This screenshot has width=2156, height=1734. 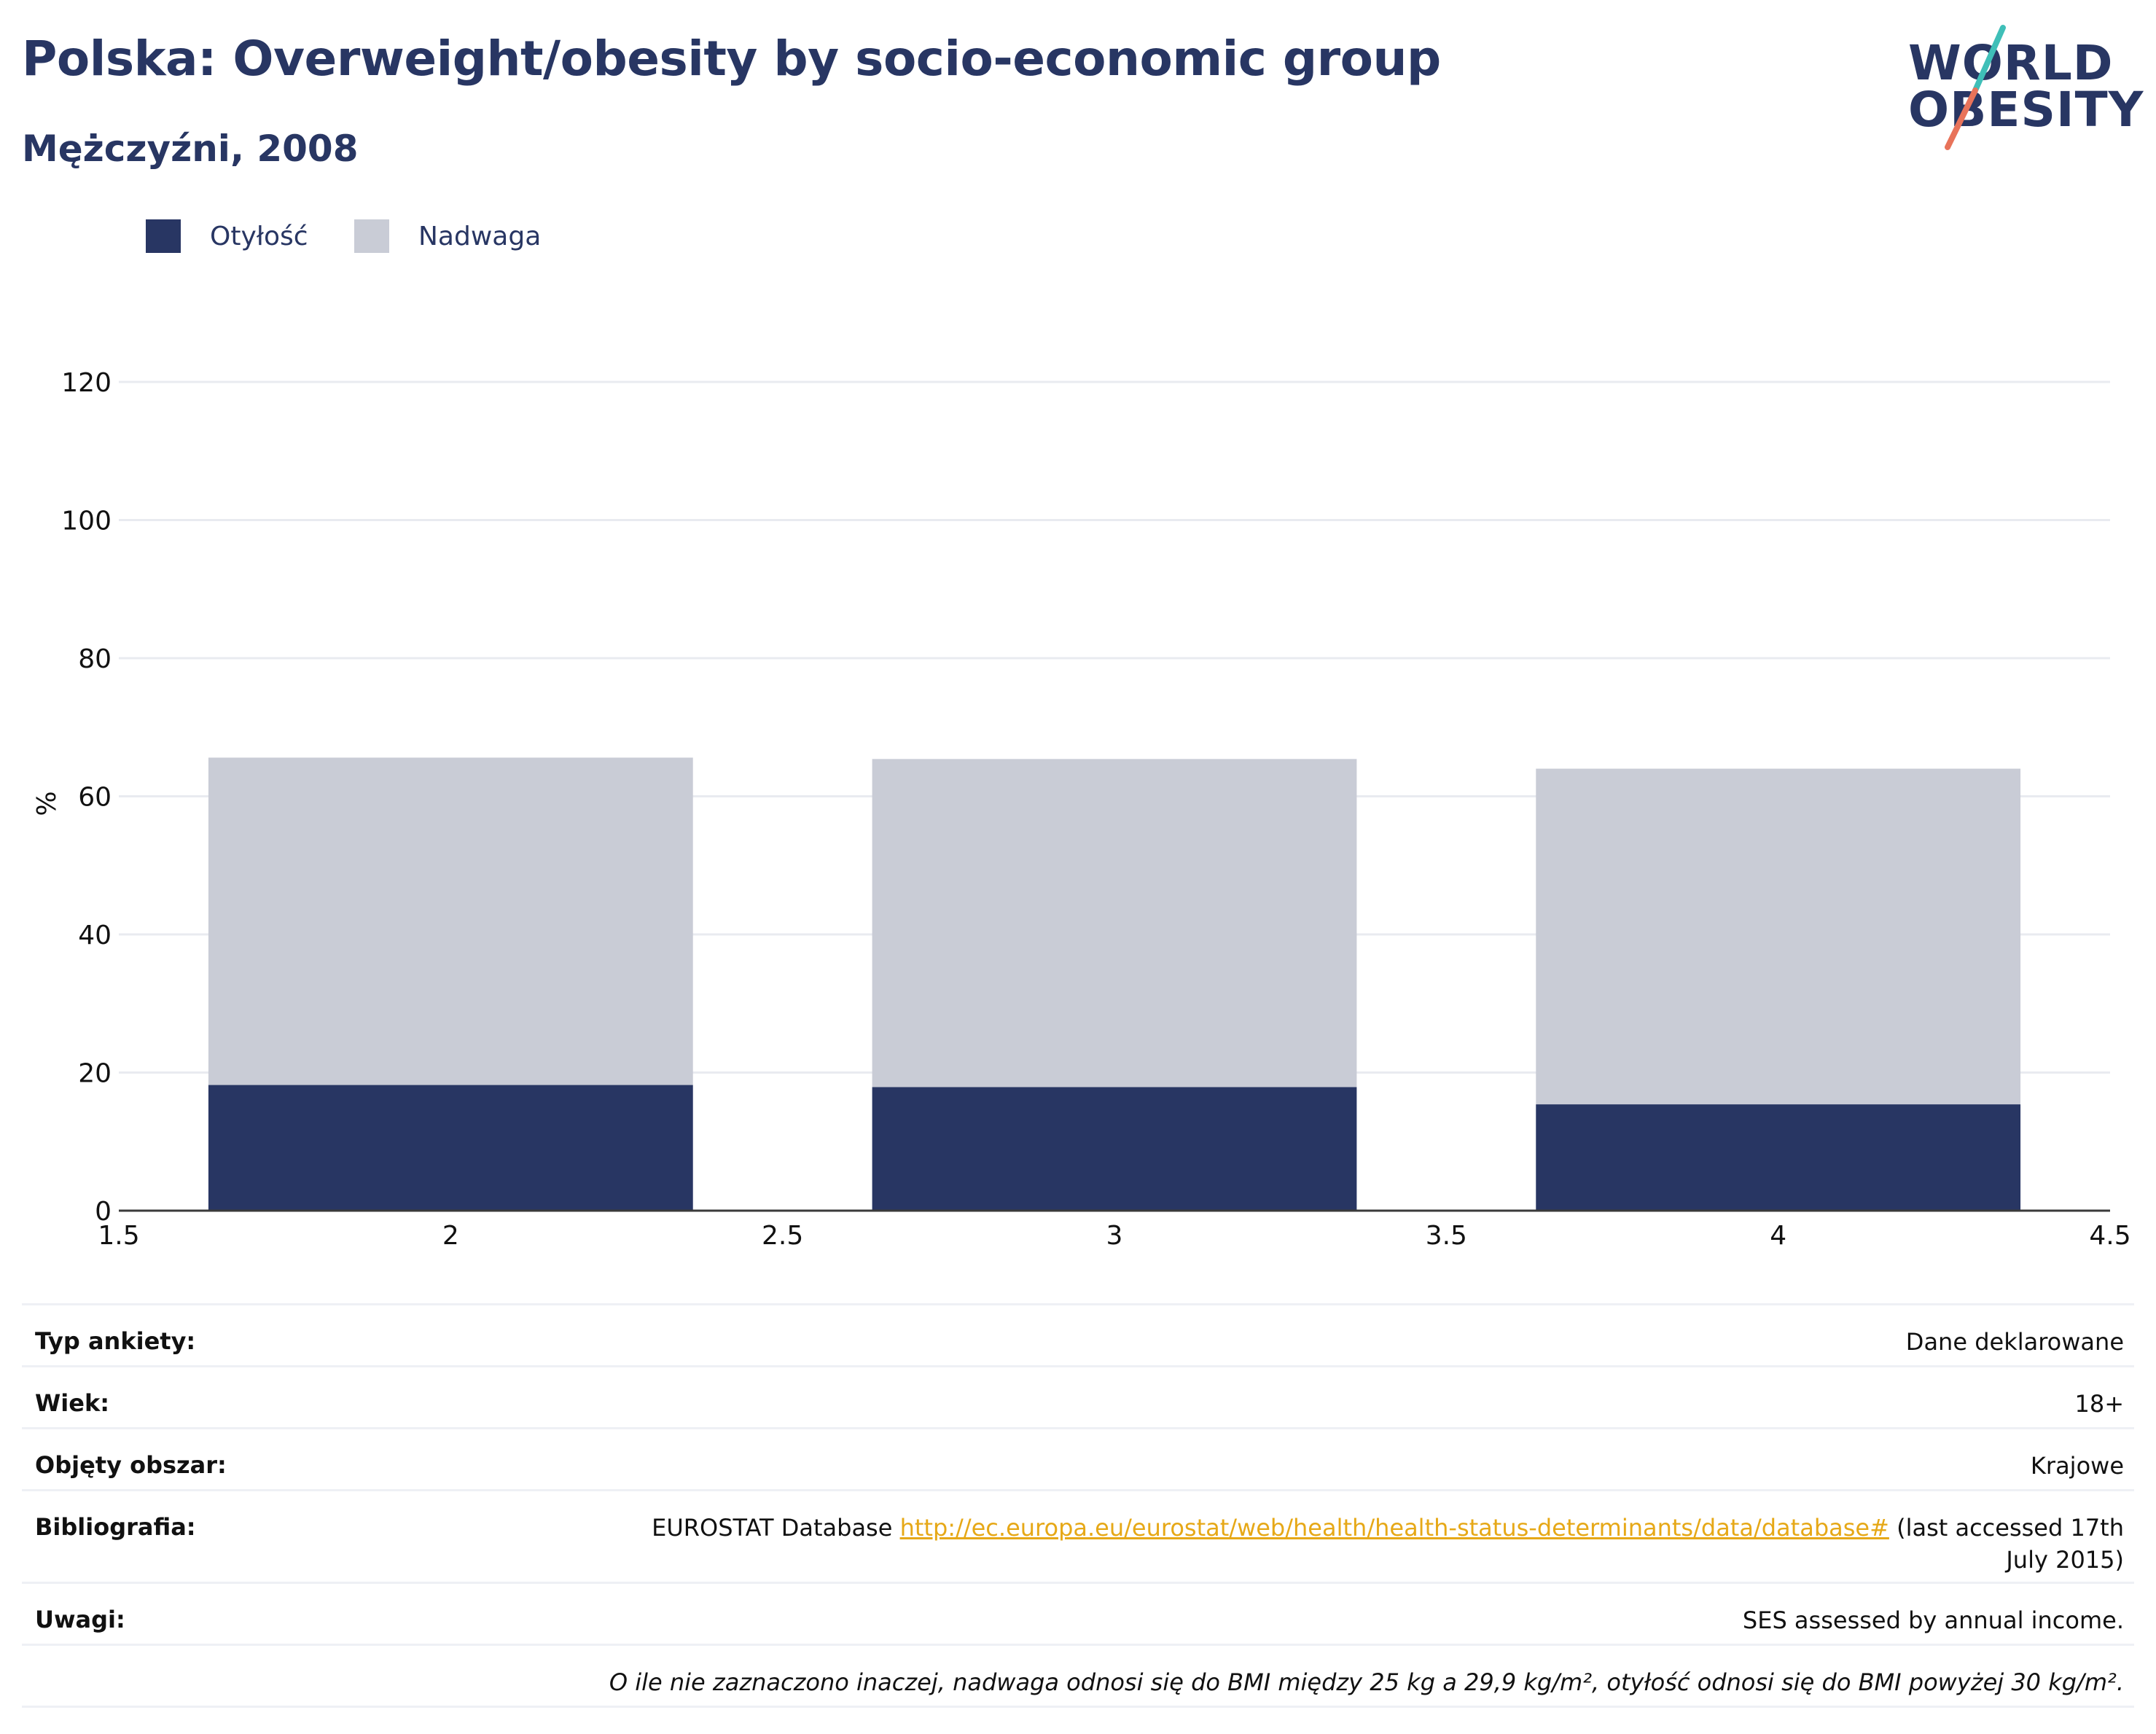 What do you see at coordinates (2109, 1236) in the screenshot?
I see `x-tick-label: 4.5` at bounding box center [2109, 1236].